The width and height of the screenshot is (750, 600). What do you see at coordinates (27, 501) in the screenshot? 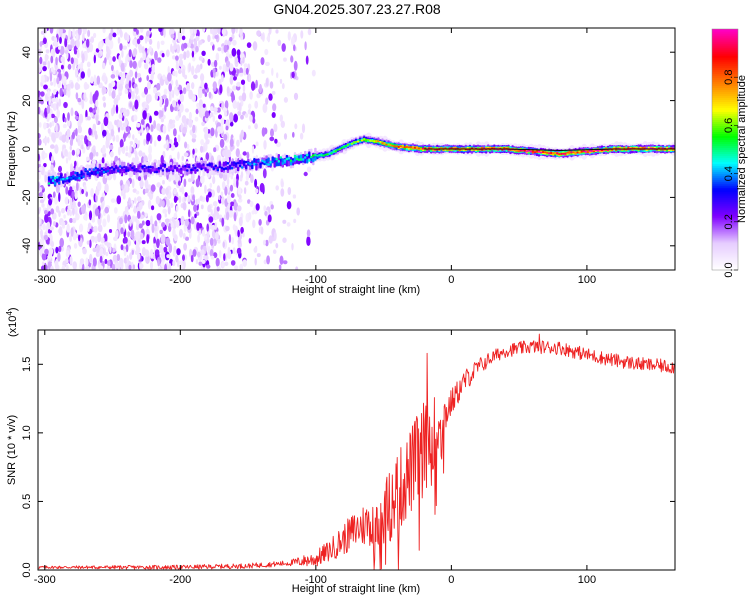
I see `y-tick-label: 0.5` at bounding box center [27, 501].